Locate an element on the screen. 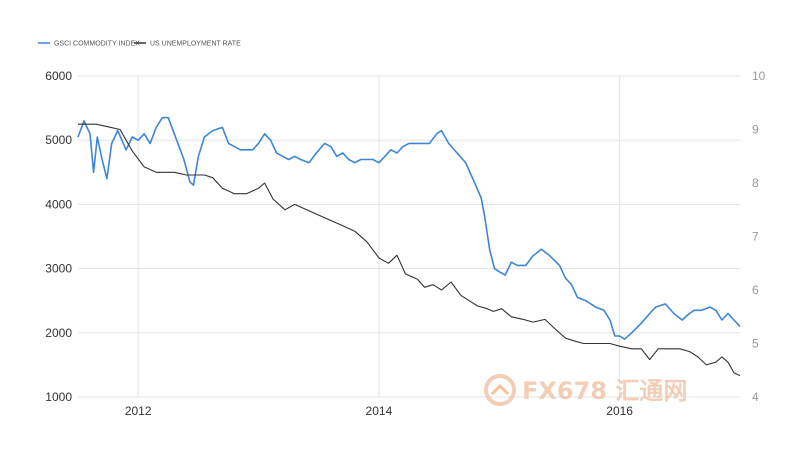  x-tick-label: 2012 is located at coordinates (138, 411).